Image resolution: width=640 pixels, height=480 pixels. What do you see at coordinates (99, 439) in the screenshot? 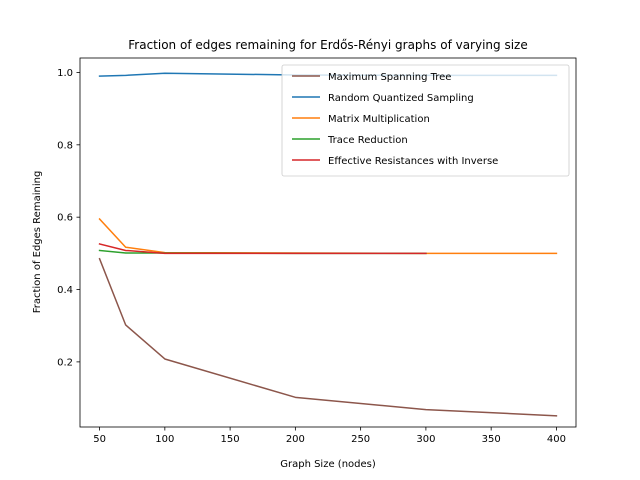
I see `x-tick-label: 50` at bounding box center [99, 439].